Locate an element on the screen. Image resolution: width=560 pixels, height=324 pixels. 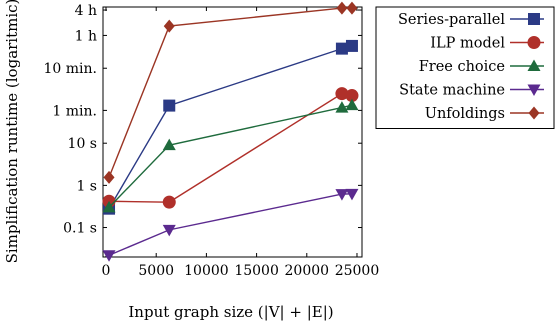
y-tick-label: 1 s is located at coordinates (86, 186).